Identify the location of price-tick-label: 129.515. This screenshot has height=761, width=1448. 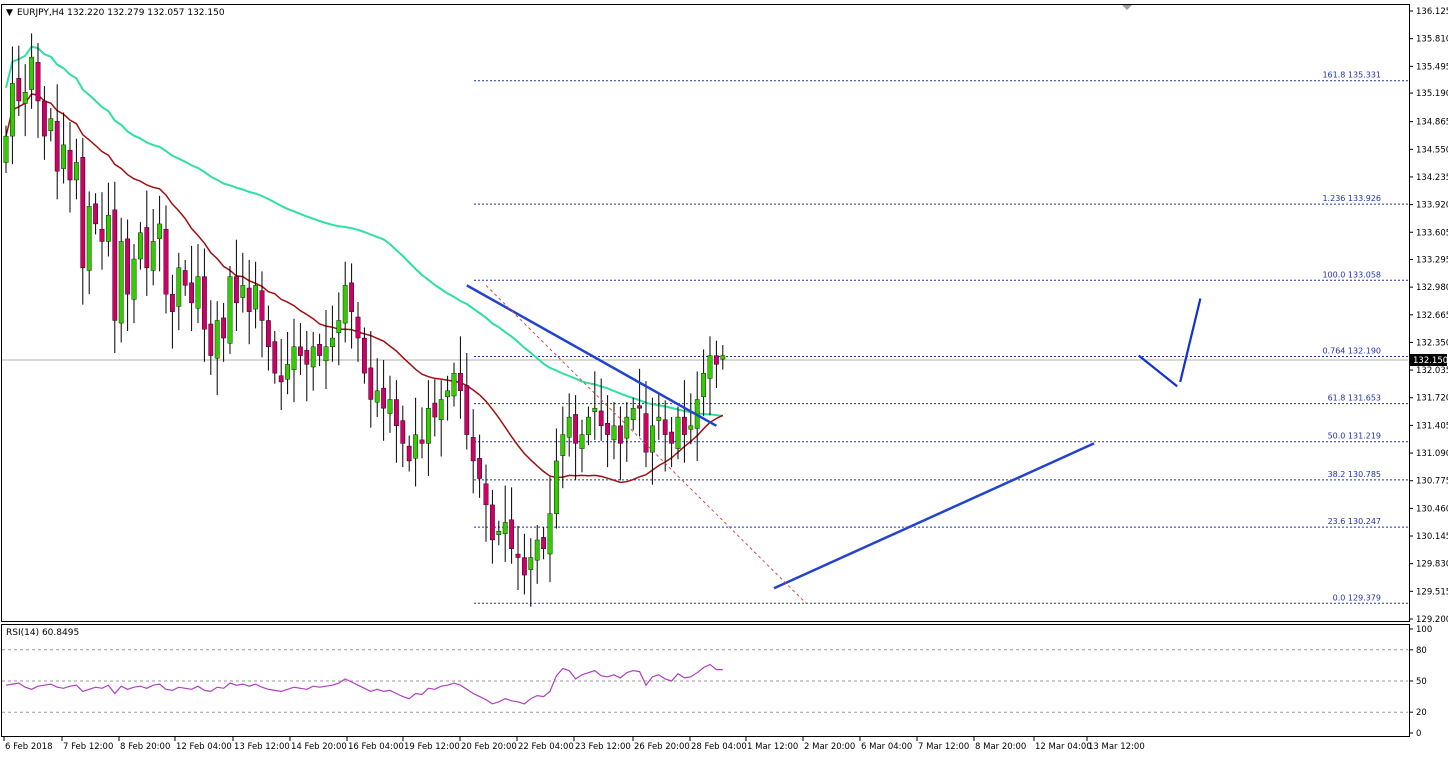
(1432, 592).